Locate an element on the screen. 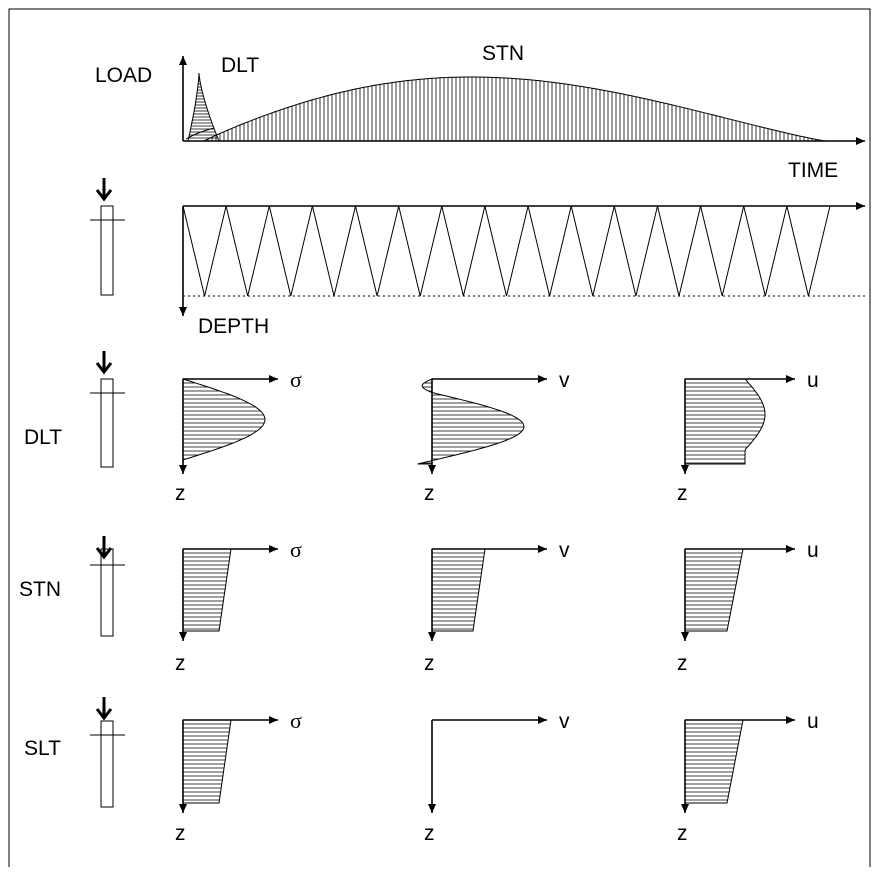 The height and width of the screenshot is (873, 879). load-axis-label: LOAD is located at coordinates (123, 75).